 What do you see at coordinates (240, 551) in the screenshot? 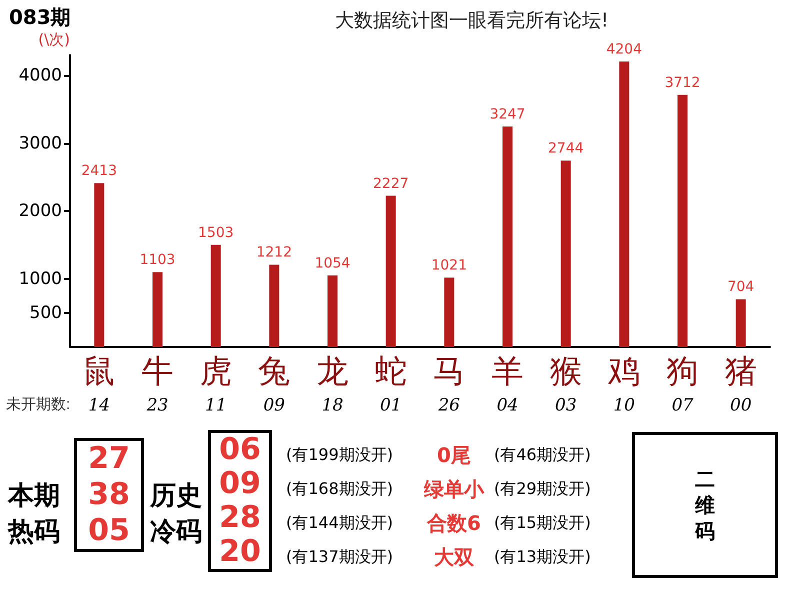
I see `text: 20` at bounding box center [240, 551].